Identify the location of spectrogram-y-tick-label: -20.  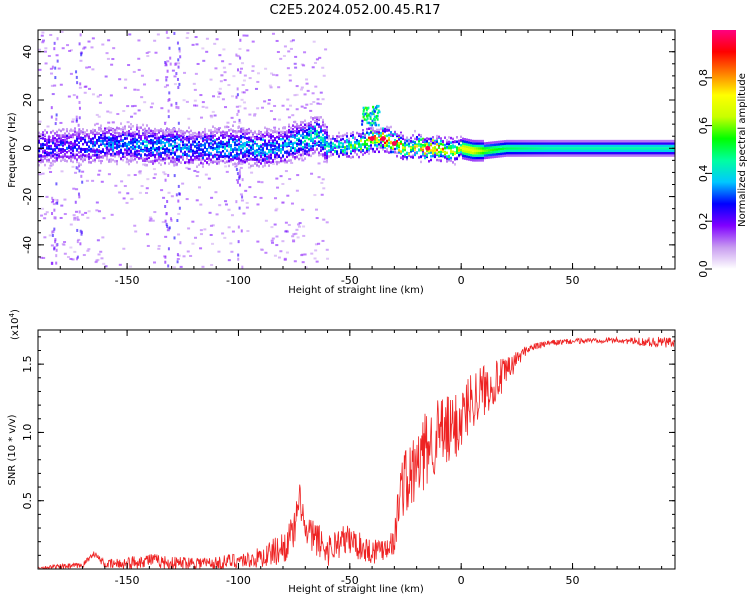
(27, 197).